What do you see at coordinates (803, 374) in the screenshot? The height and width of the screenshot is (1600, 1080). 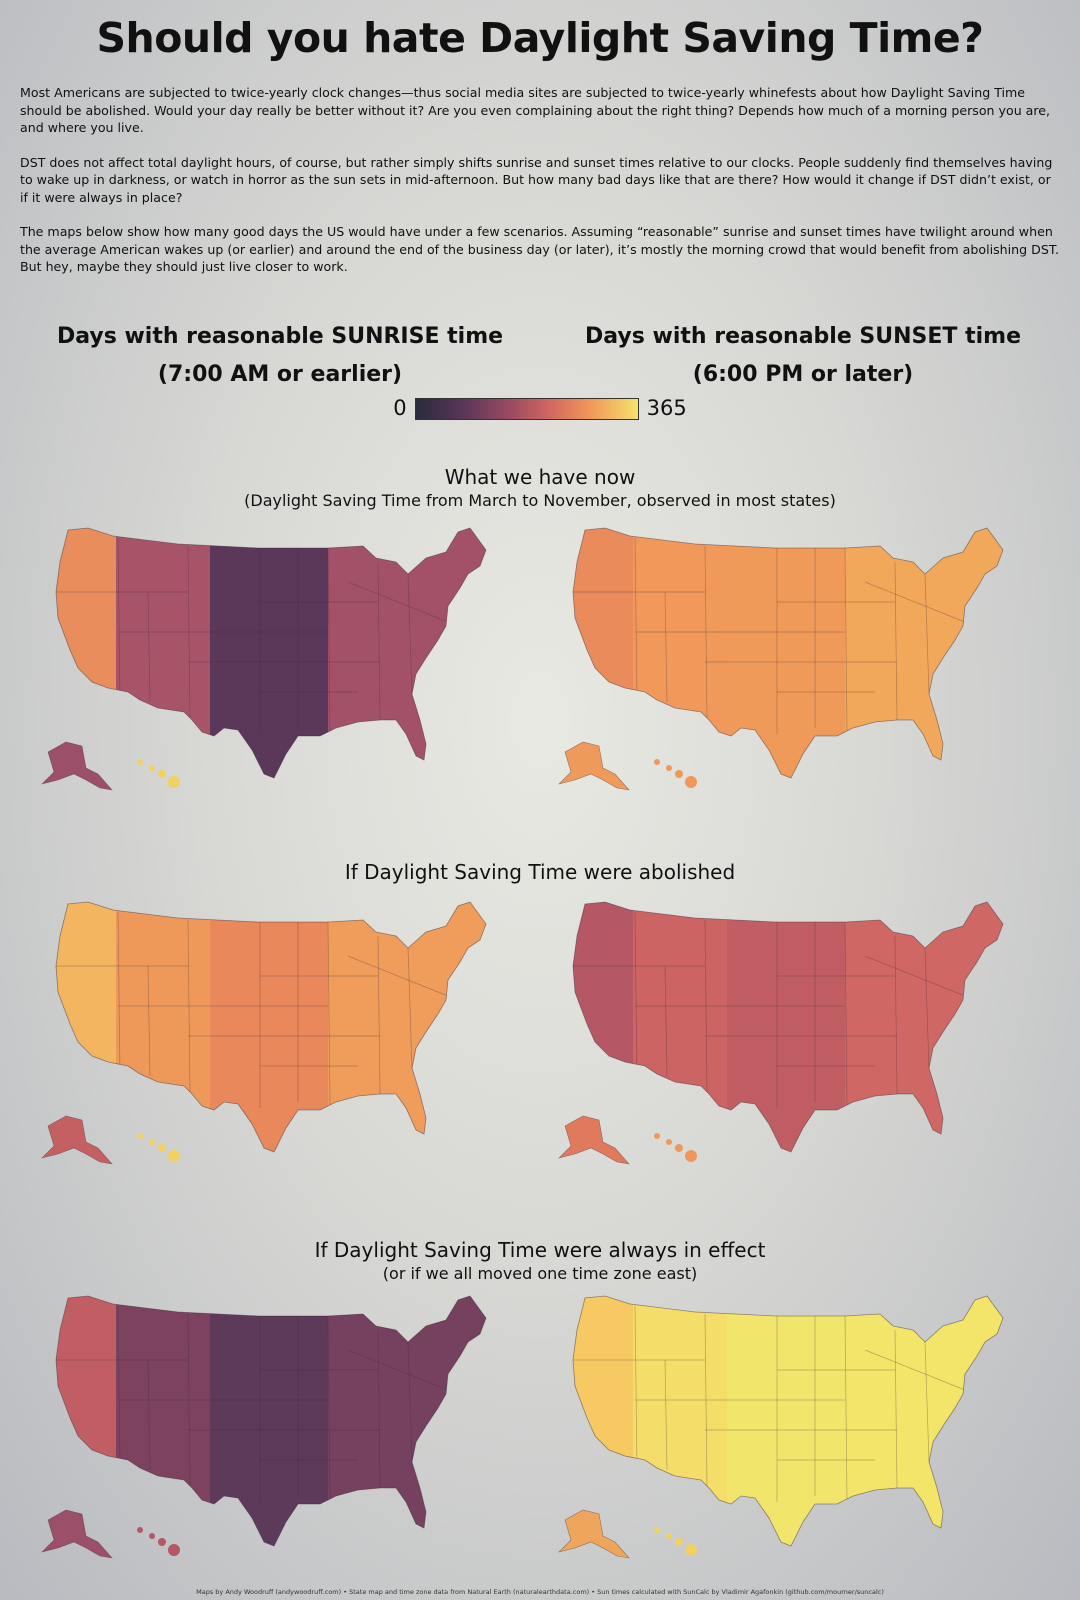 I see `sunset-column-subtitle: (6:00 PM or later)` at bounding box center [803, 374].